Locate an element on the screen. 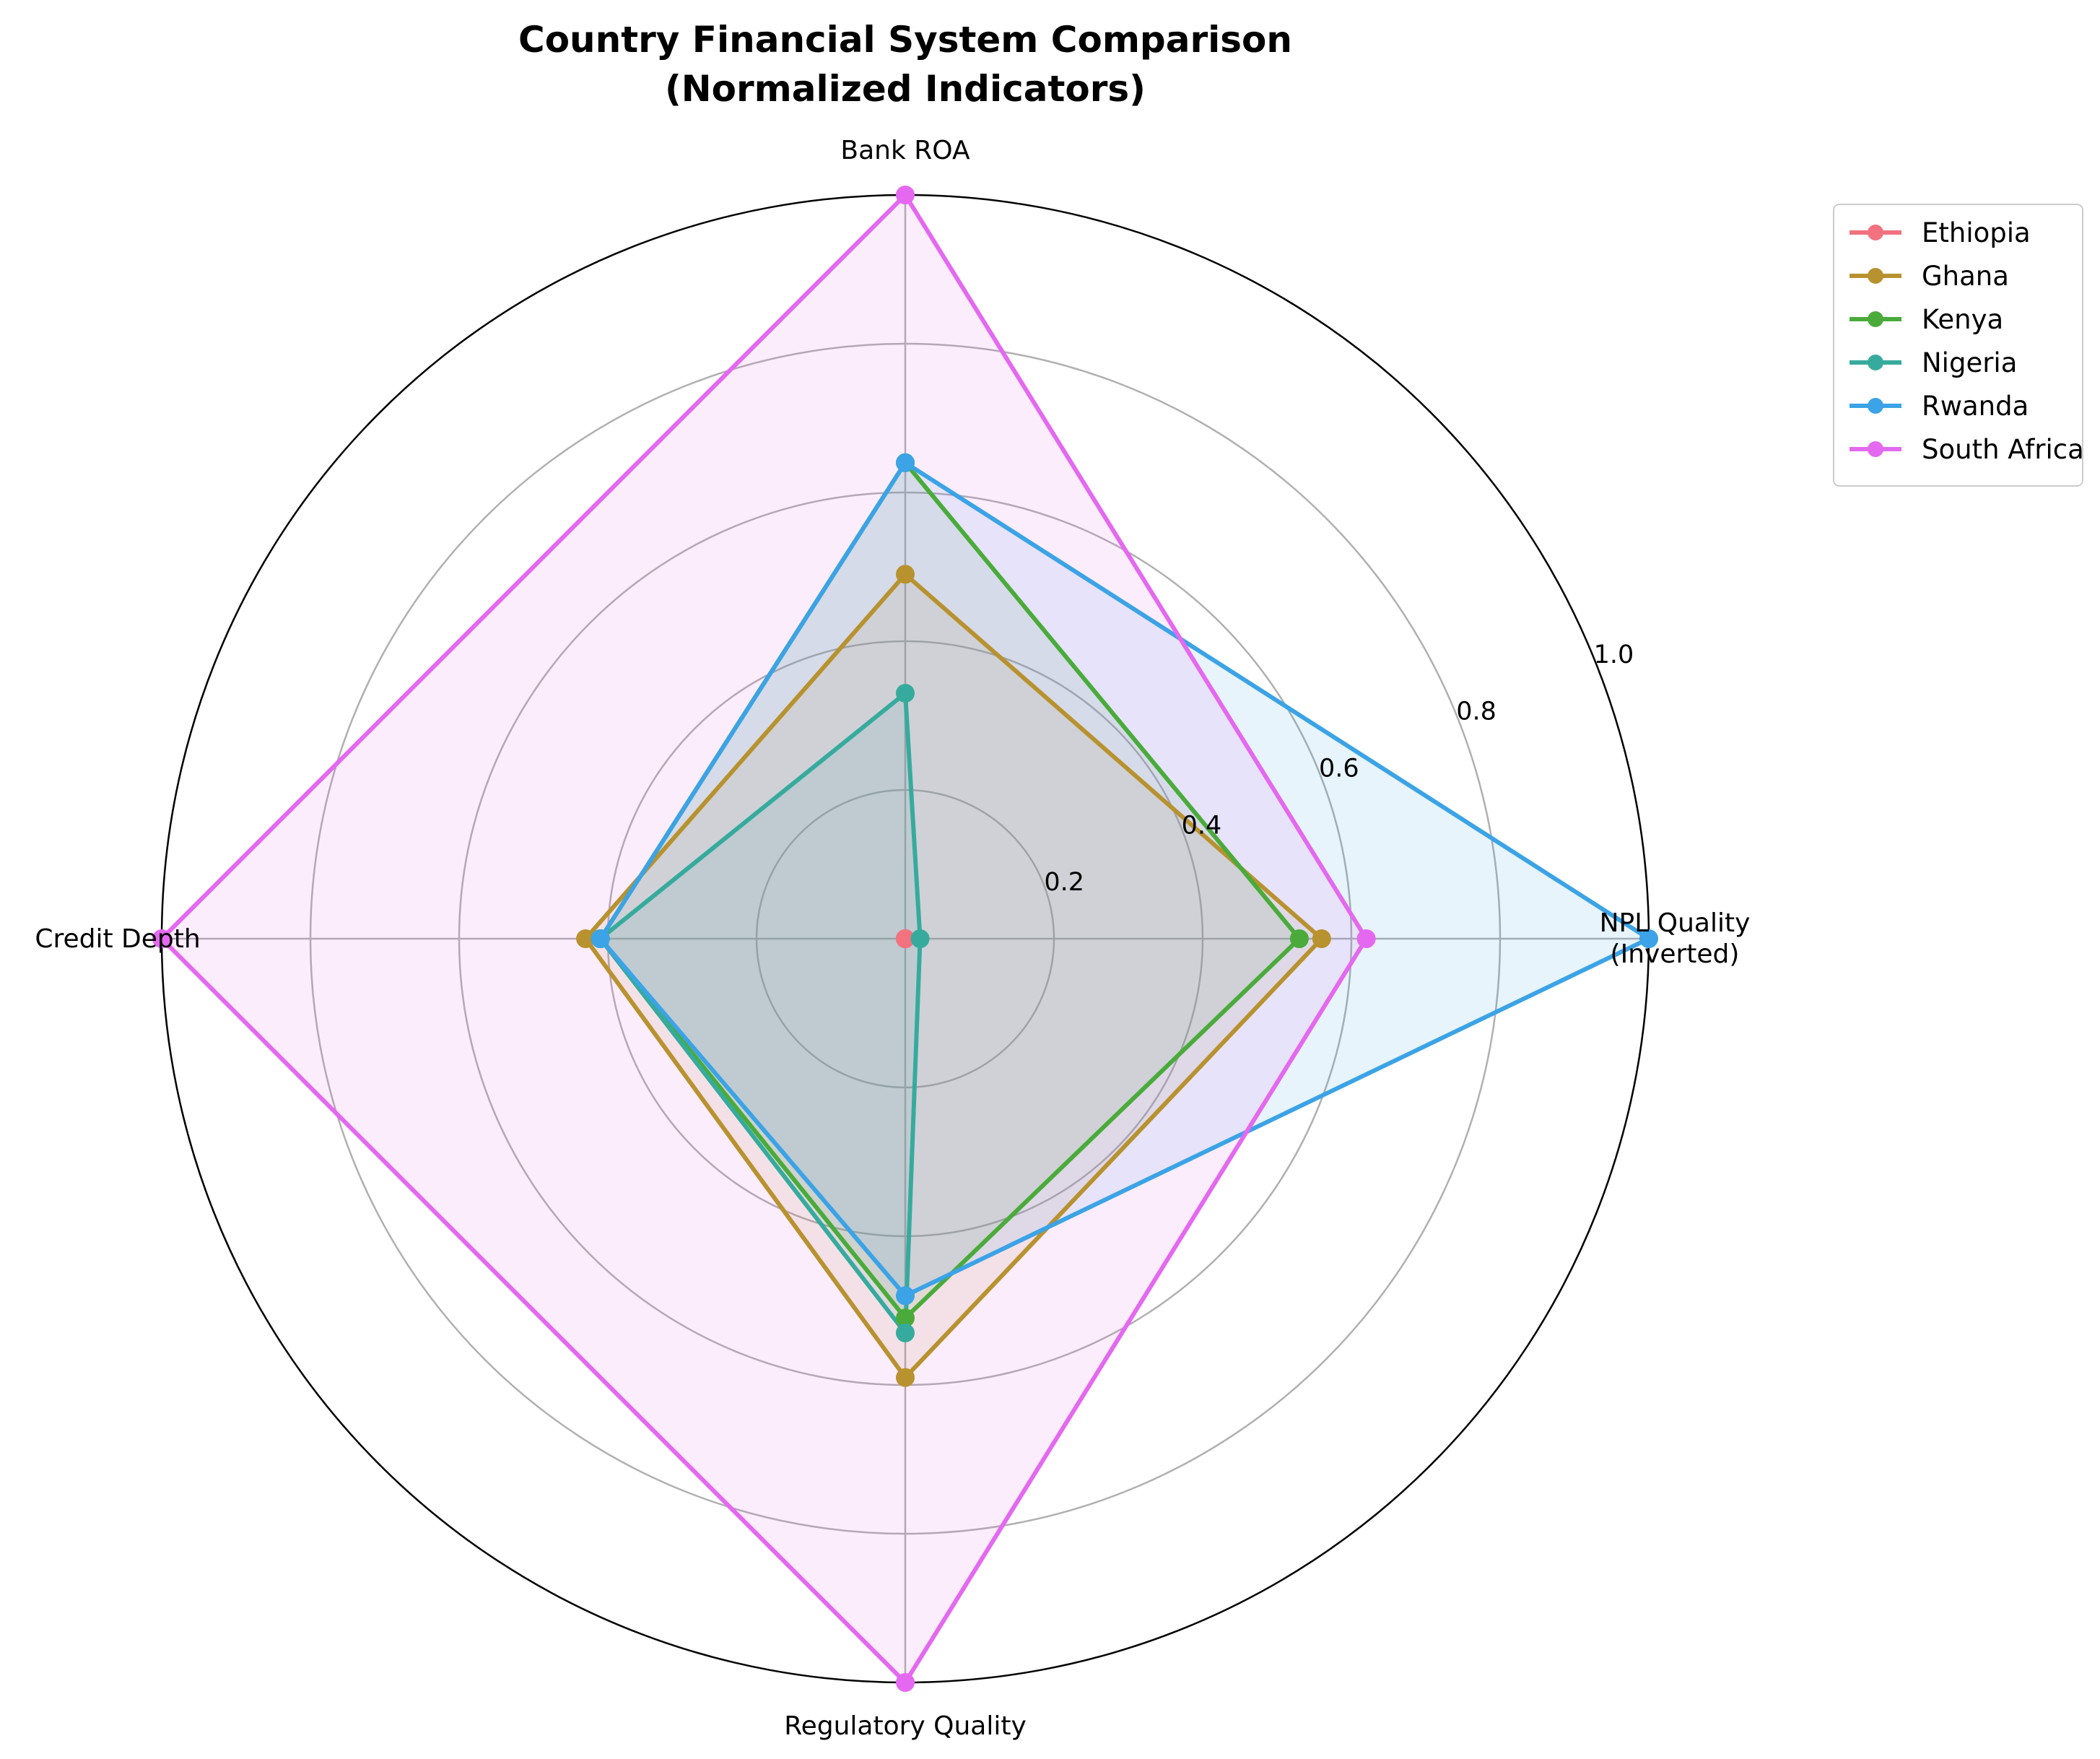 This screenshot has height=1759, width=2100. rtick-label-4: 1.0 is located at coordinates (1614, 654).